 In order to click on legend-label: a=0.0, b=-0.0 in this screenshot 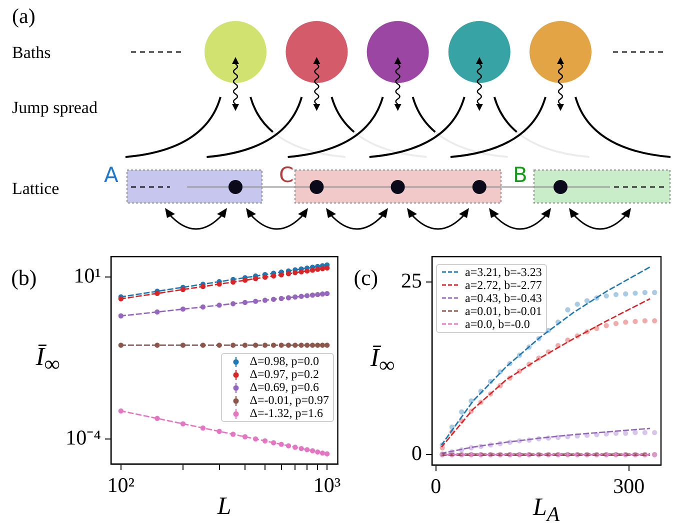, I will do `click(497, 324)`.